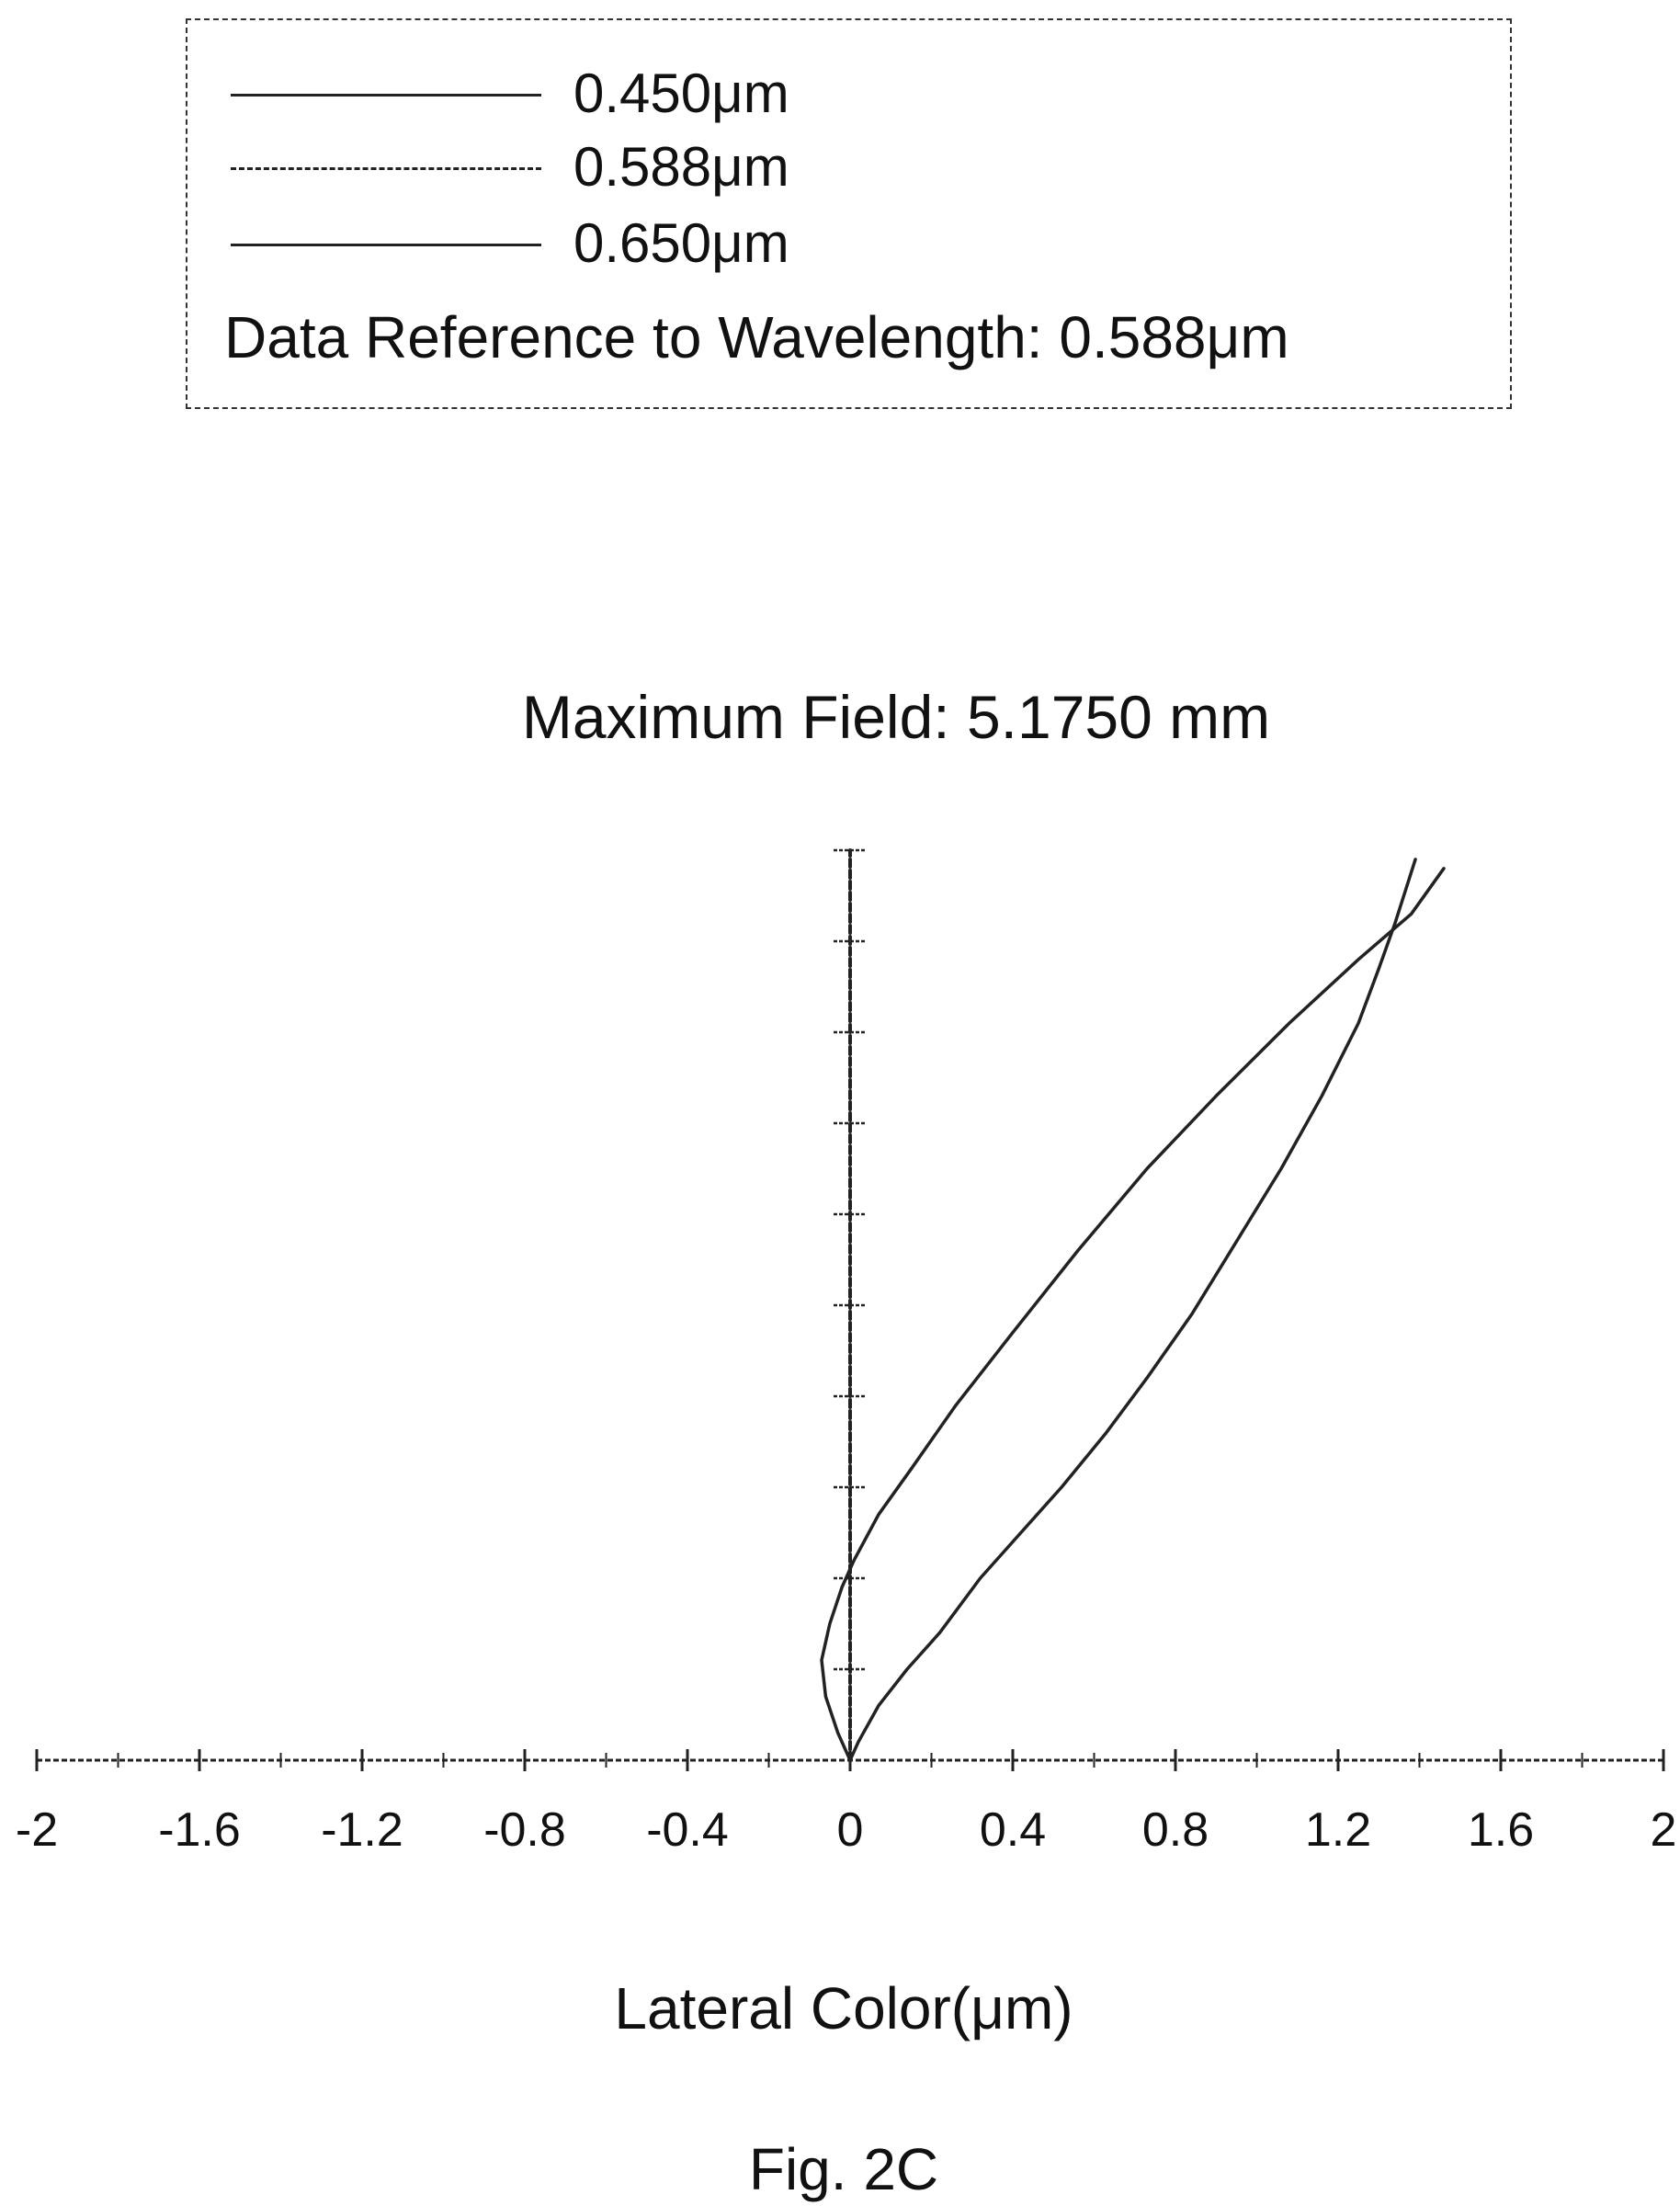 This screenshot has height=2206, width=1680. What do you see at coordinates (1338, 1830) in the screenshot?
I see `x-tick-label: 1.2` at bounding box center [1338, 1830].